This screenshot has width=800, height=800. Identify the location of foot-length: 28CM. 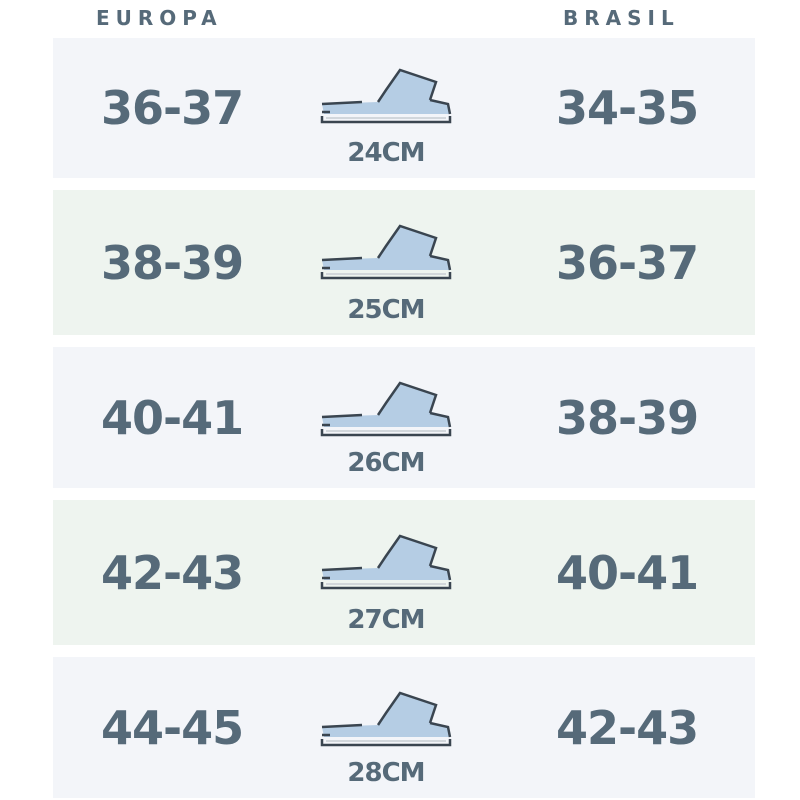
(386, 773).